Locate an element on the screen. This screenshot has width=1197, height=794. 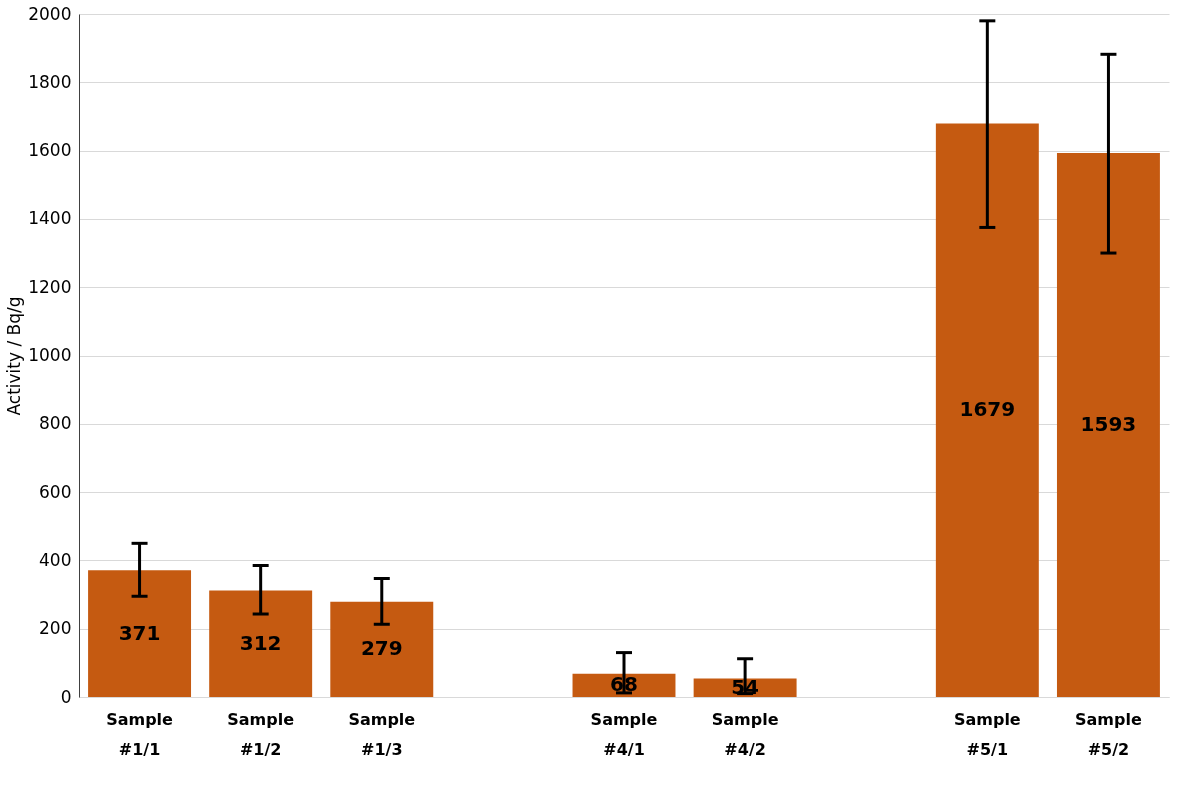
y-tick-label: 200 is located at coordinates (55, 628).